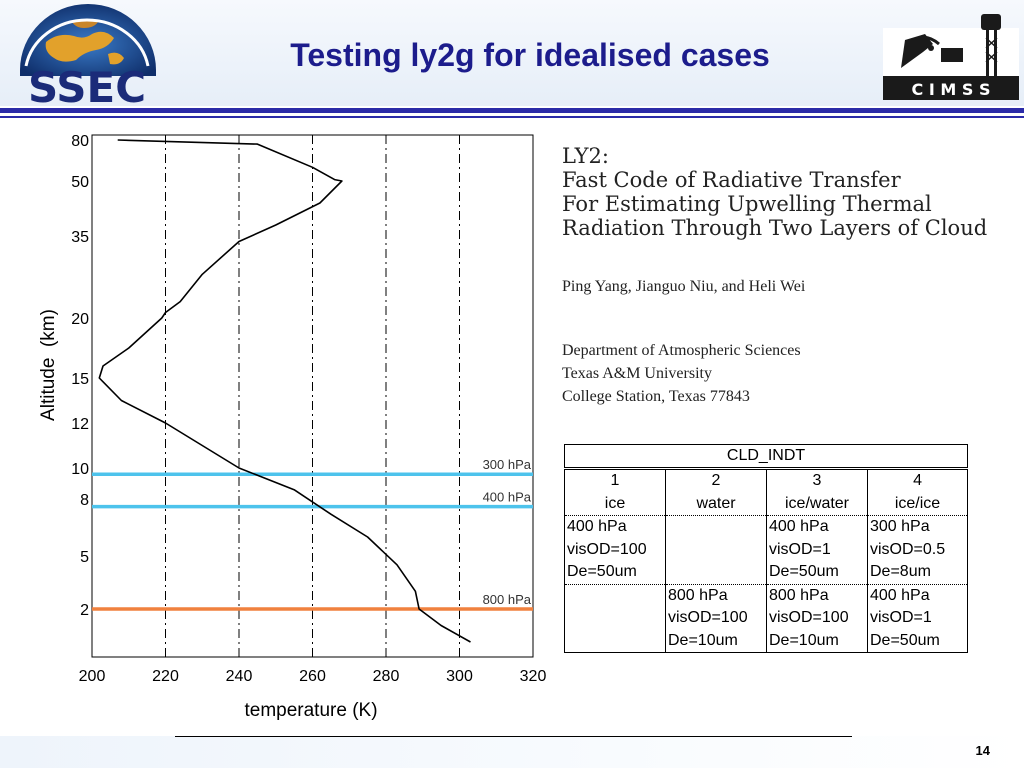 This screenshot has width=1024, height=768. I want to click on y-tick-label: 50, so click(80, 182).